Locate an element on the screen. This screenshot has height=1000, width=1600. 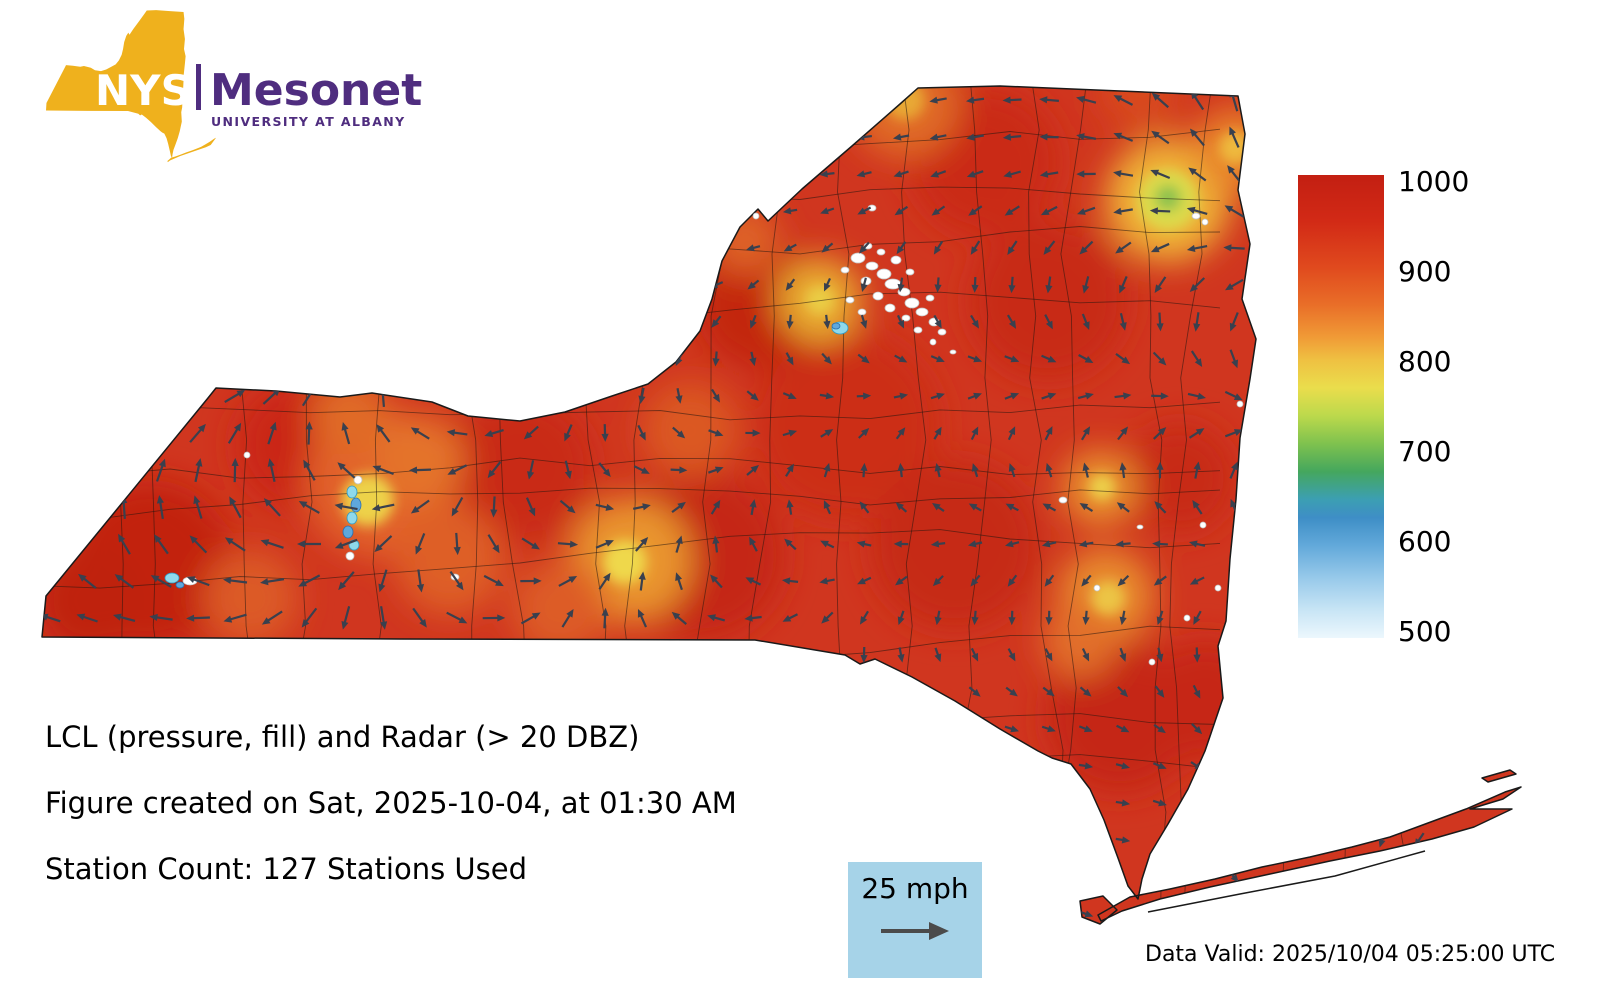
county-line is located at coordinates (631, 559).